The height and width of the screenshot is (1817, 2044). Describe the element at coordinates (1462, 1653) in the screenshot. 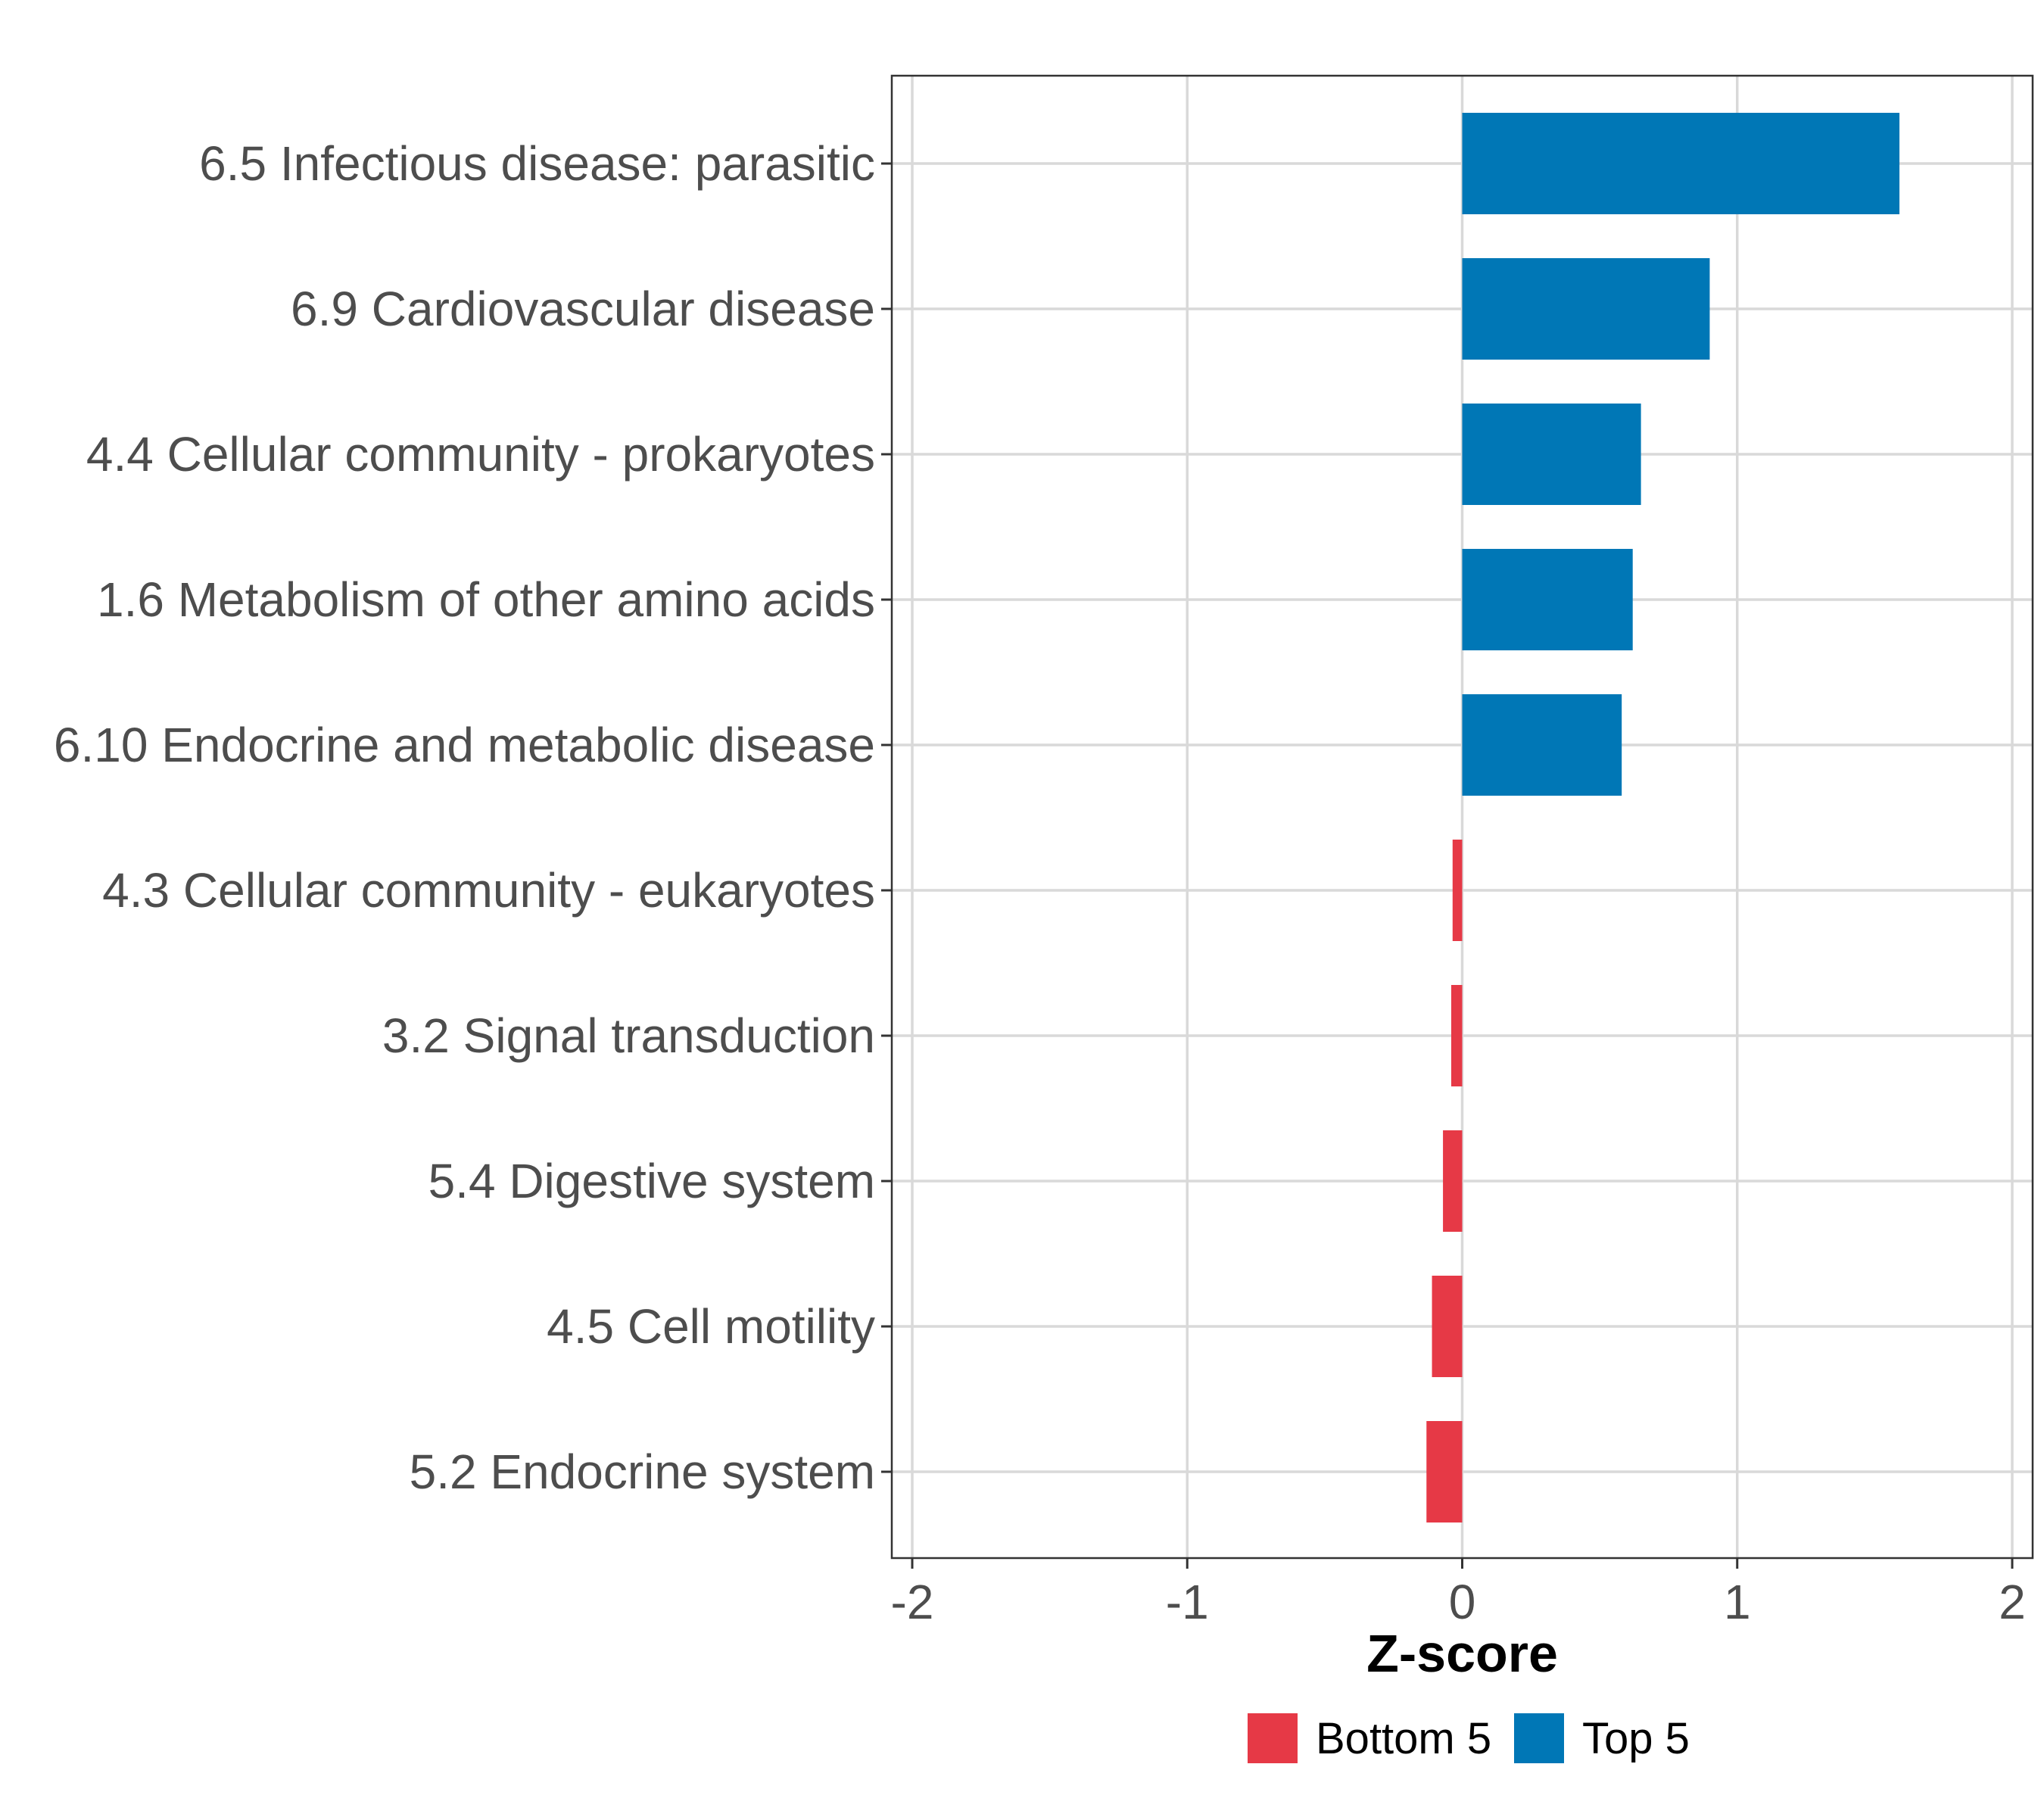

I see `x-axis-title: Z-score` at that location.